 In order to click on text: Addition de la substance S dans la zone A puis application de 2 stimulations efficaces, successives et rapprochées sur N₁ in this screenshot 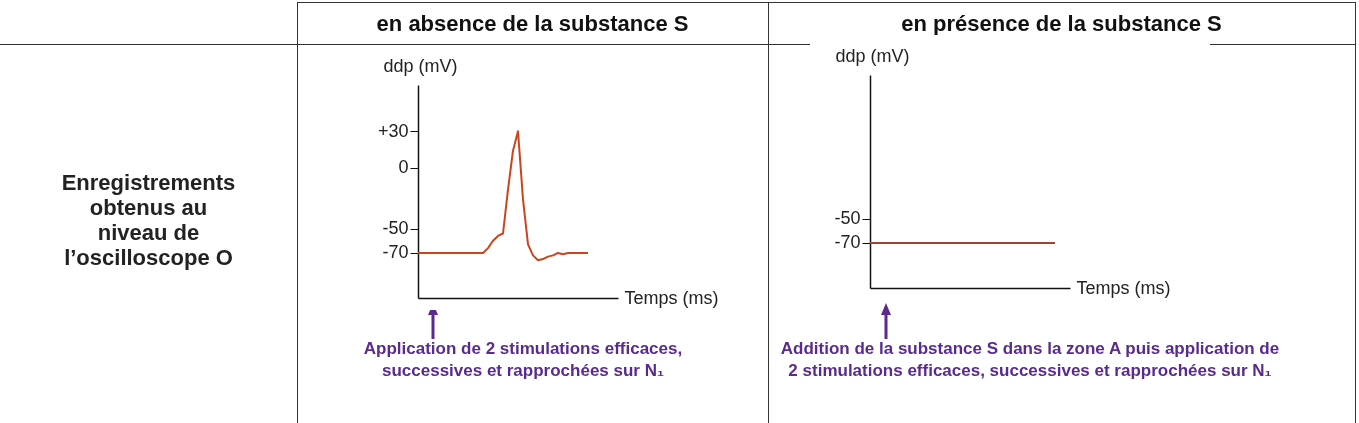, I will do `click(1030, 360)`.